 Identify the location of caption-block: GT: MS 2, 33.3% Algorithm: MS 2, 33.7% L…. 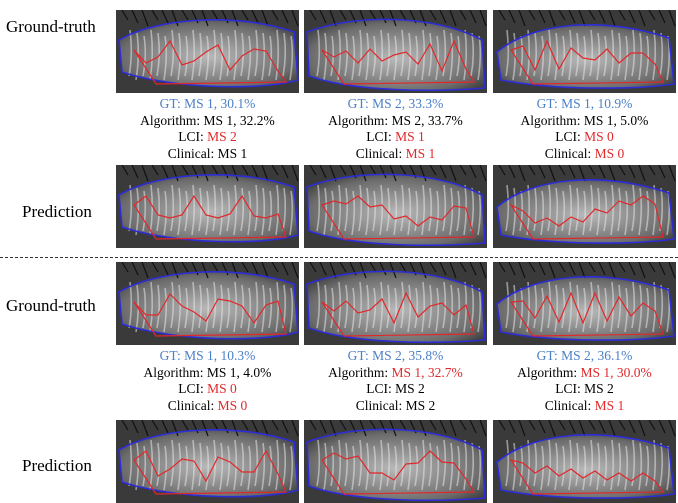
(395, 129).